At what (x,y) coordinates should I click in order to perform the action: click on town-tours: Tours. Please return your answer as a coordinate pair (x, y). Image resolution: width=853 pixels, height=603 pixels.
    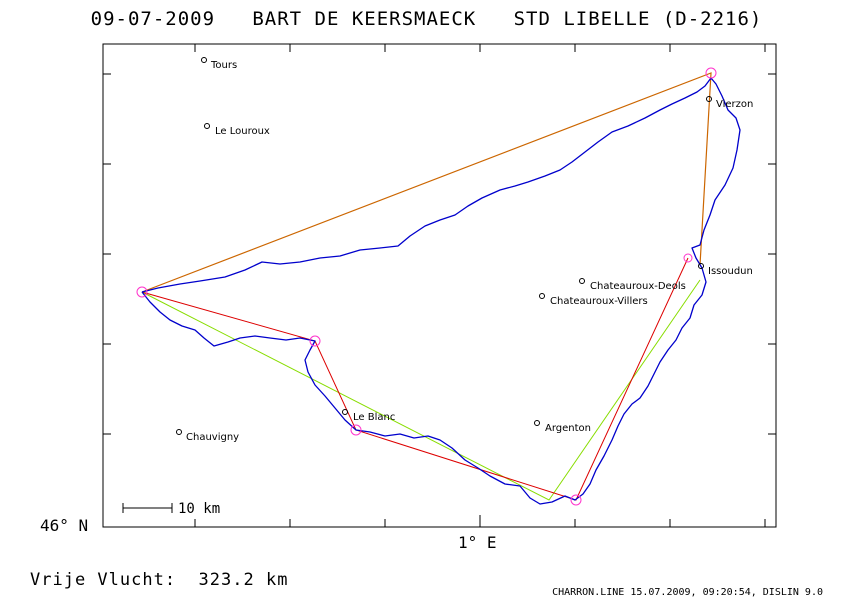
    Looking at the image, I should click on (219, 64).